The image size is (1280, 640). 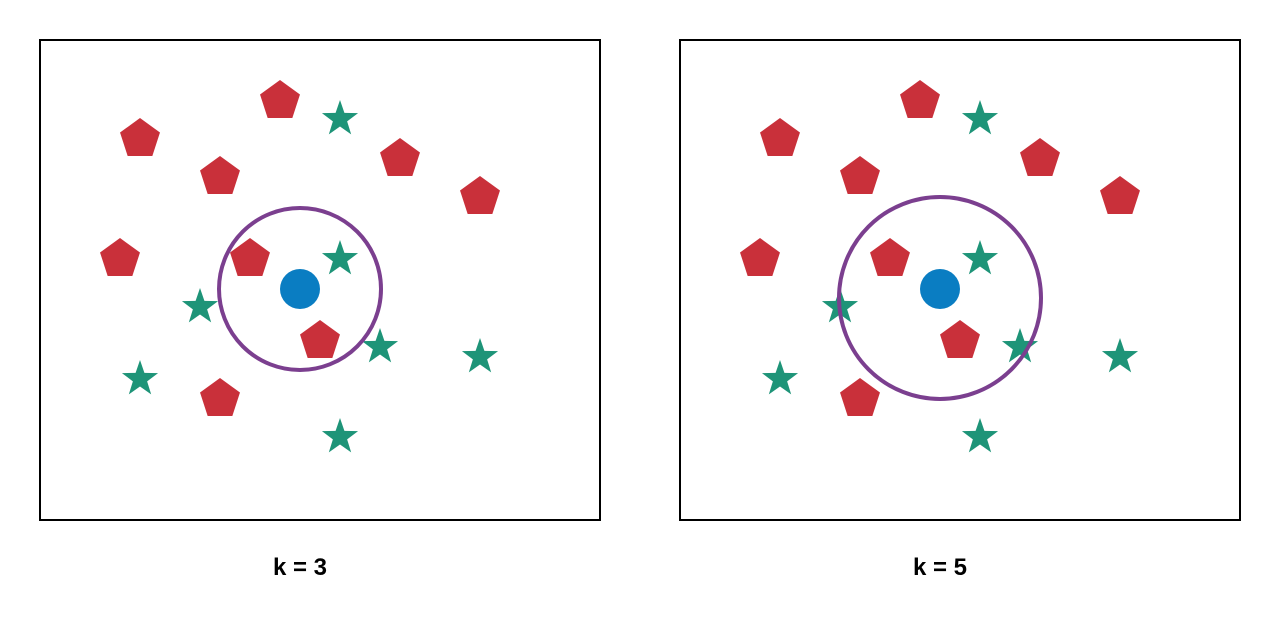 I want to click on panel-caption: k = 5, so click(x=940, y=567).